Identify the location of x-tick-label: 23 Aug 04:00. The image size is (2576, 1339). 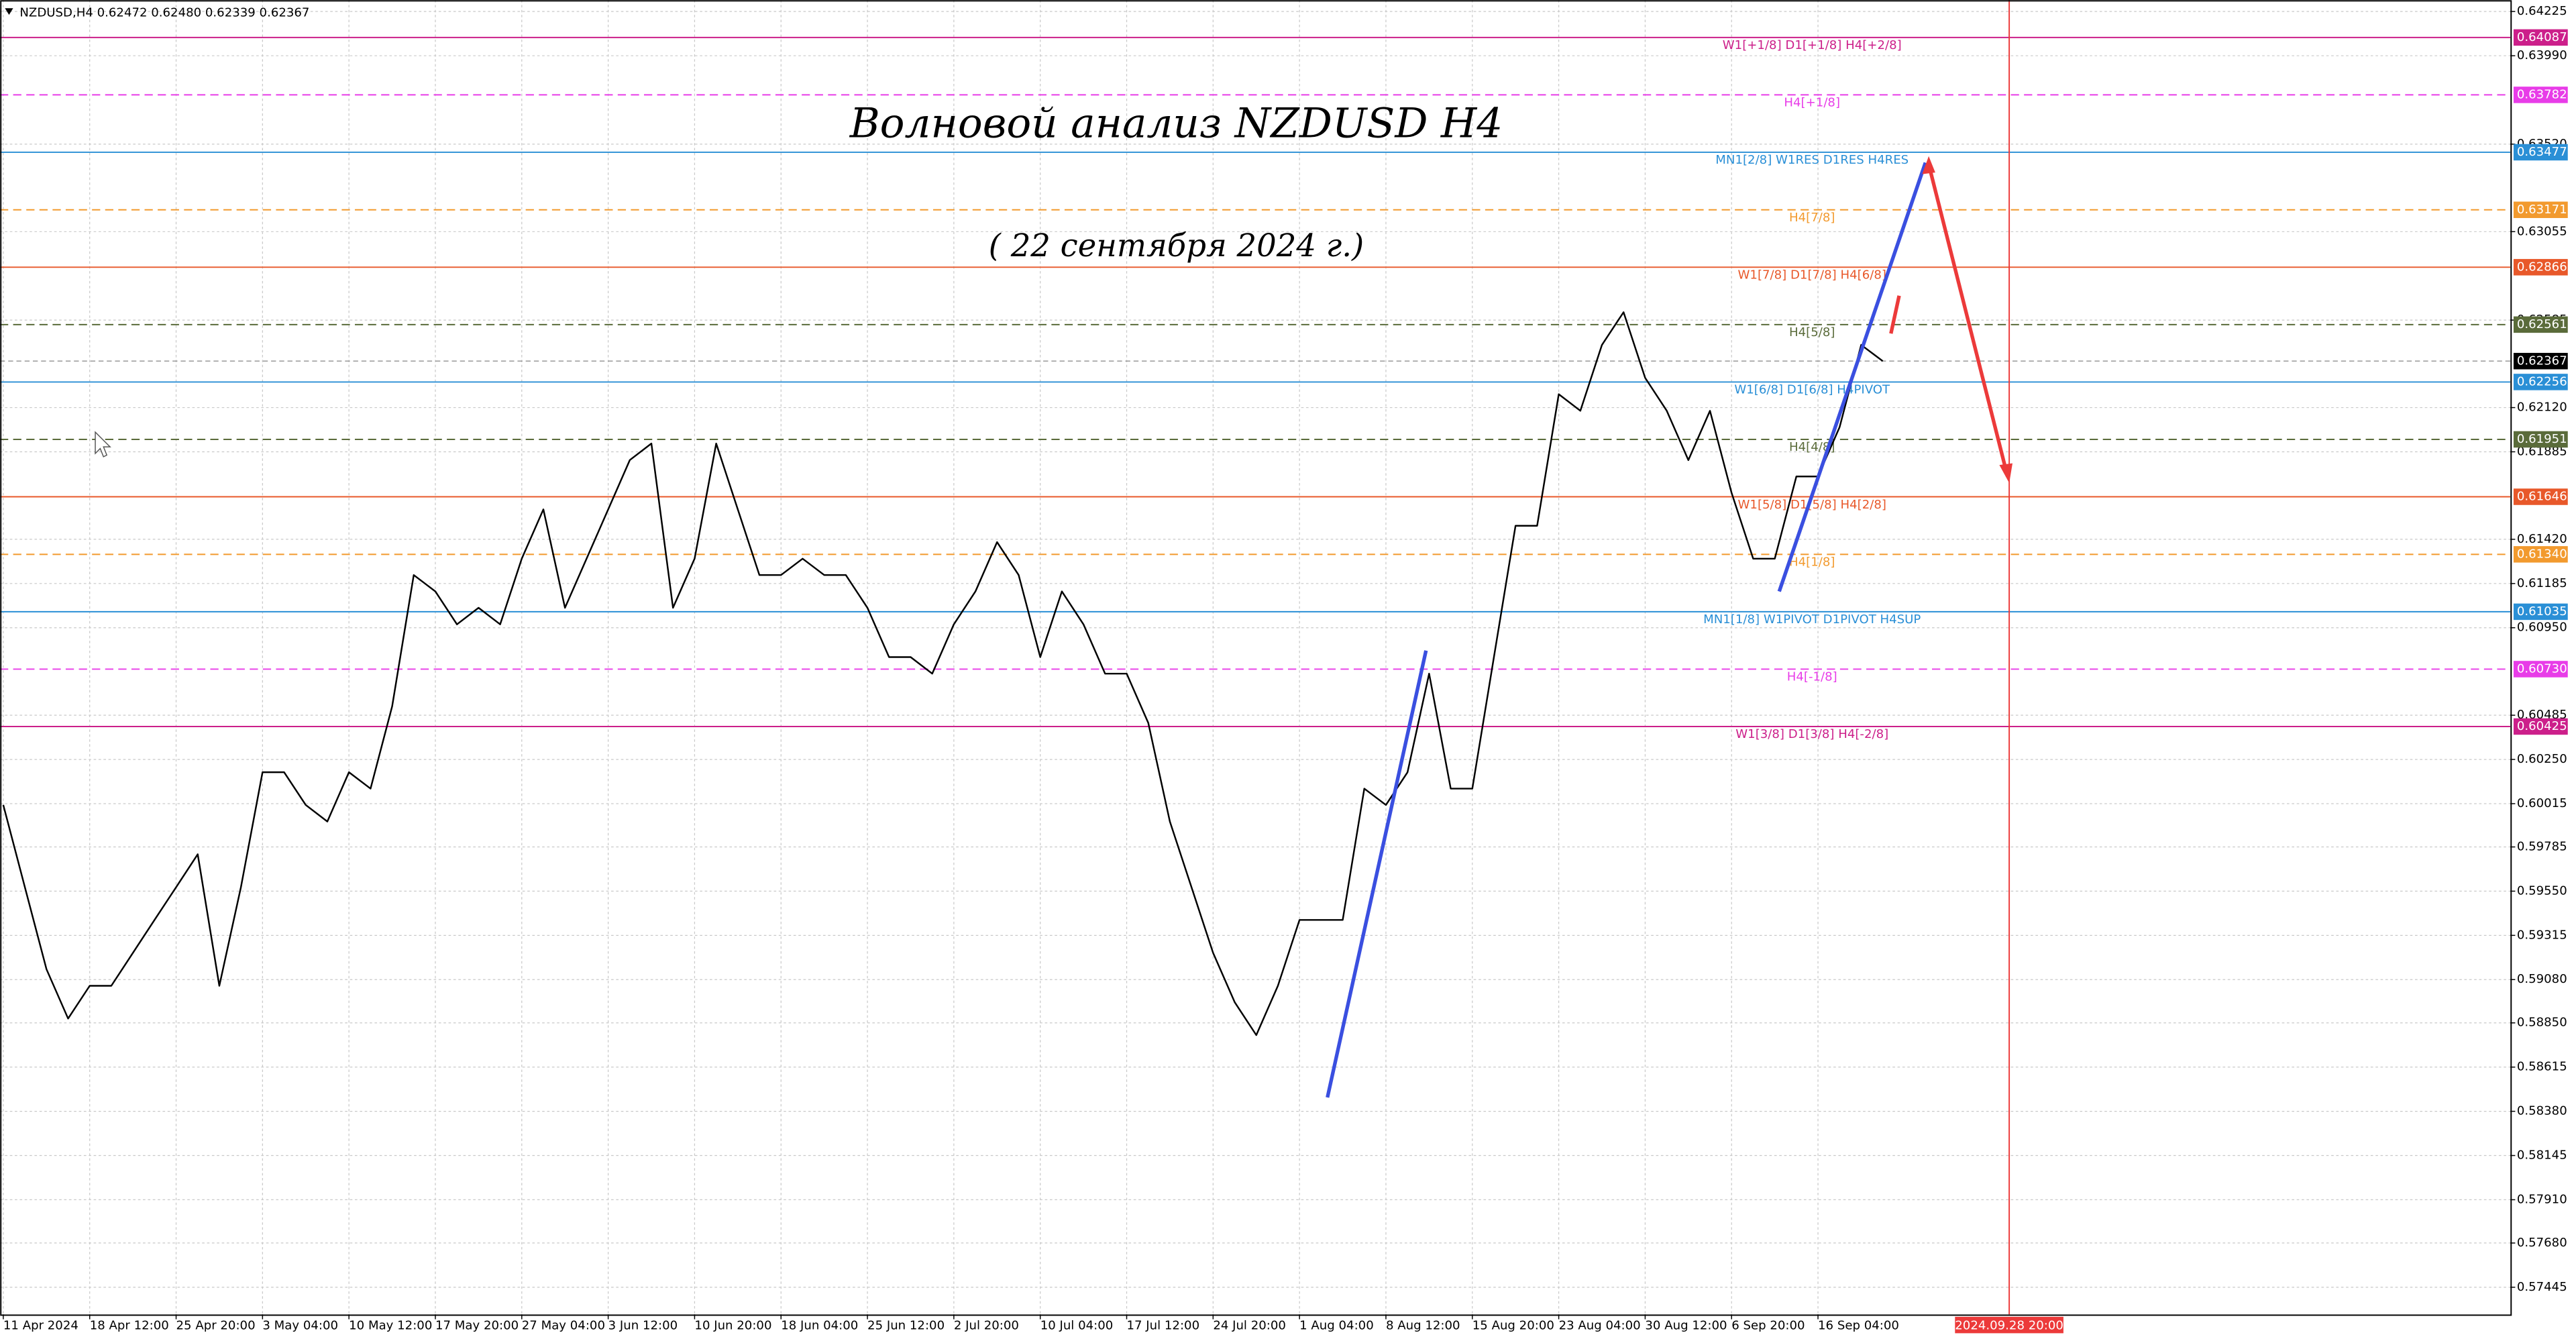
(1600, 1325).